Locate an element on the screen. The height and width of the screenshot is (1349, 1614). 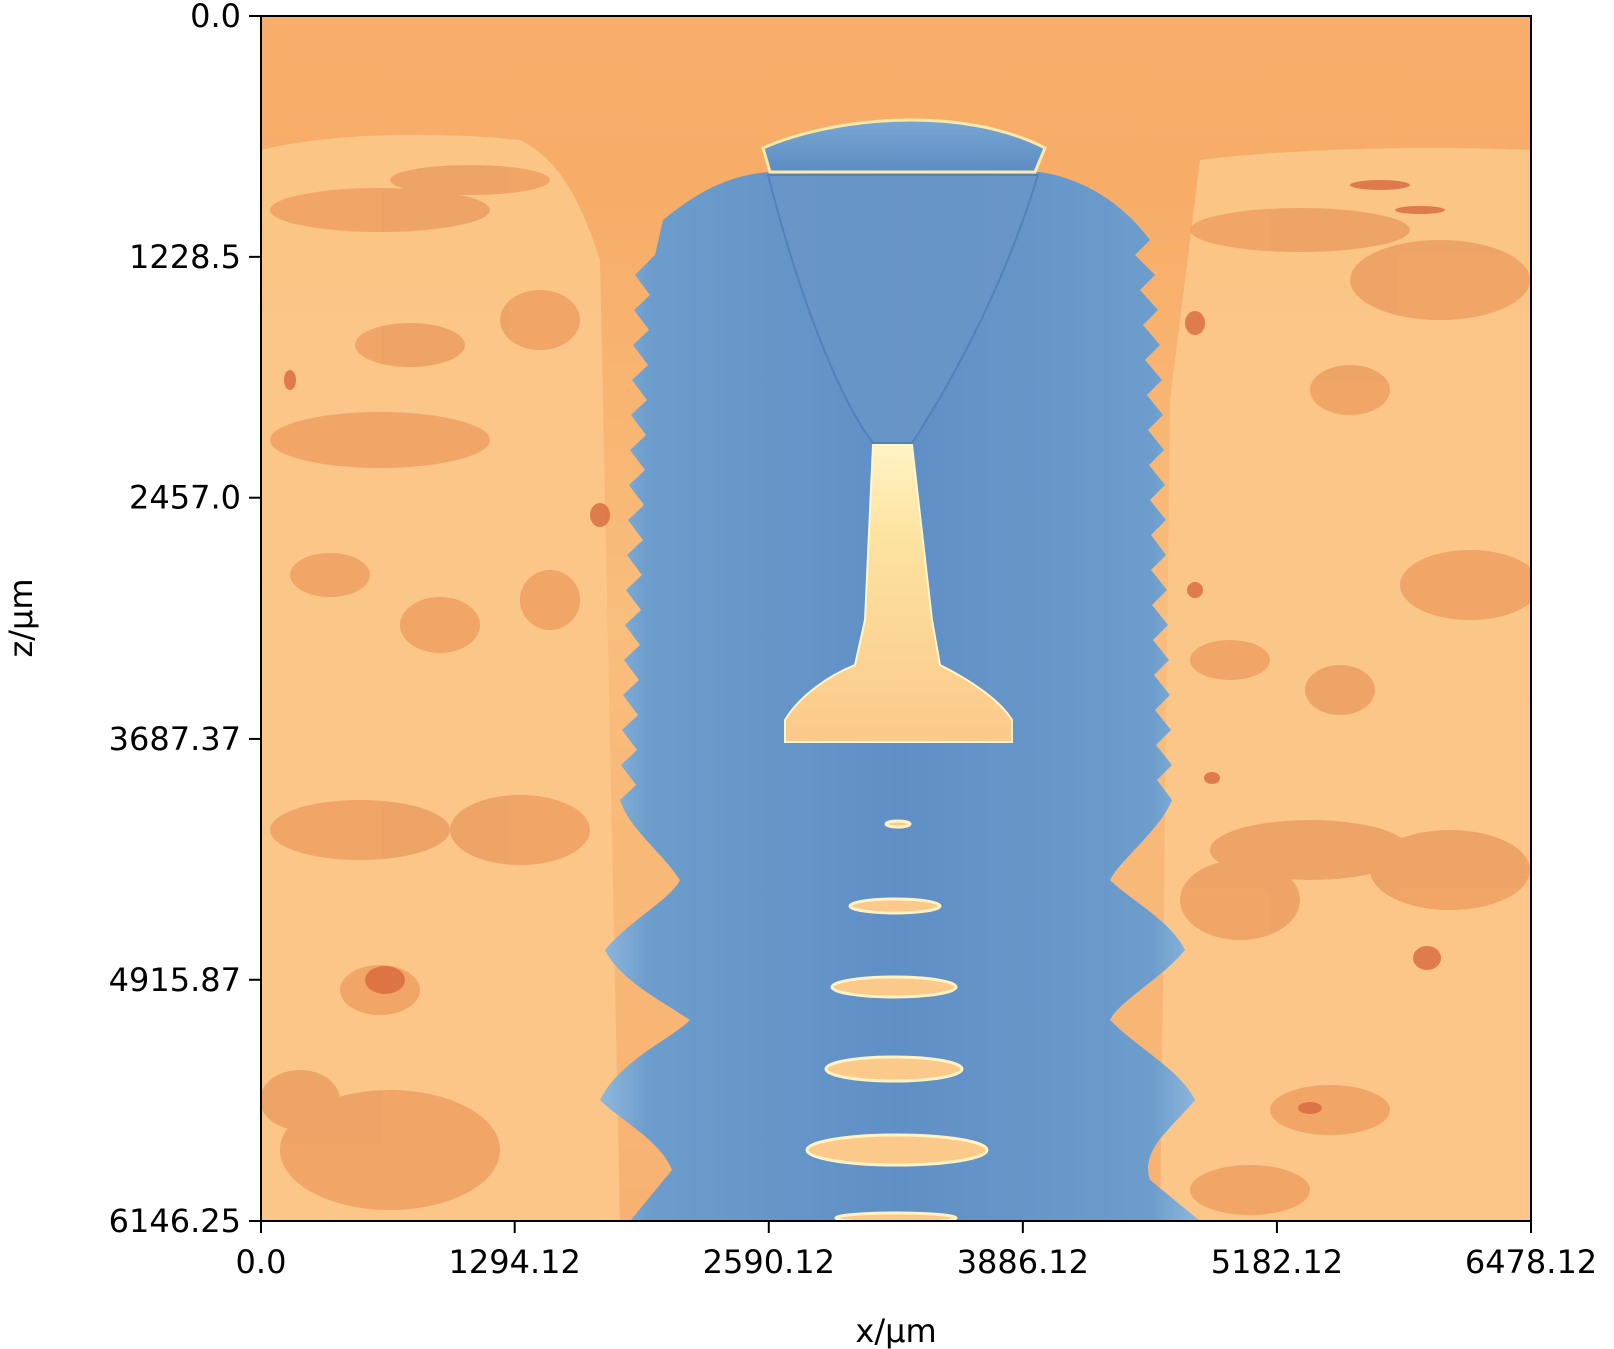
implant-cone is located at coordinates (903, 309).